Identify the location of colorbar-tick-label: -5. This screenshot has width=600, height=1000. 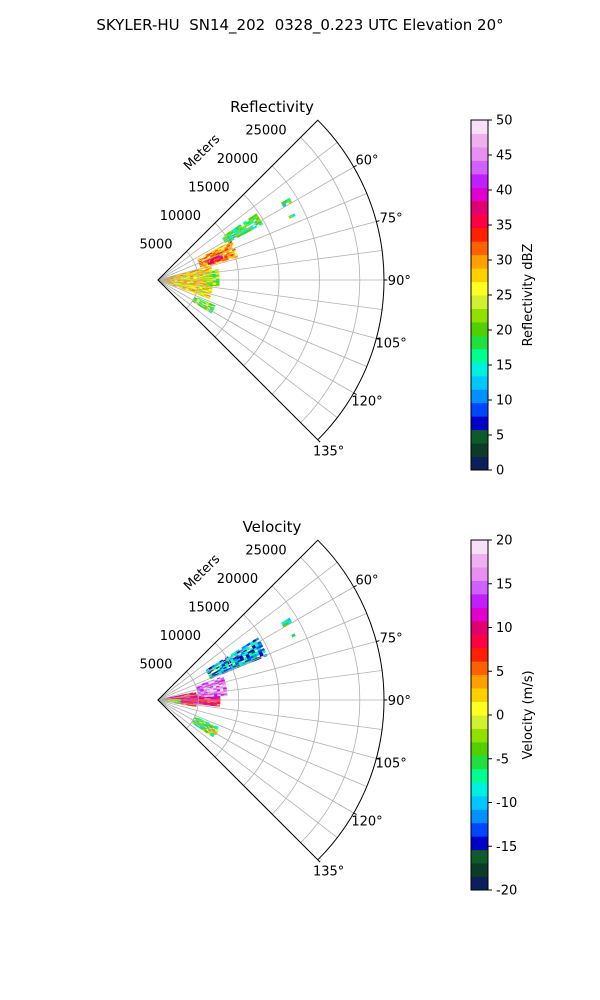
(502, 759).